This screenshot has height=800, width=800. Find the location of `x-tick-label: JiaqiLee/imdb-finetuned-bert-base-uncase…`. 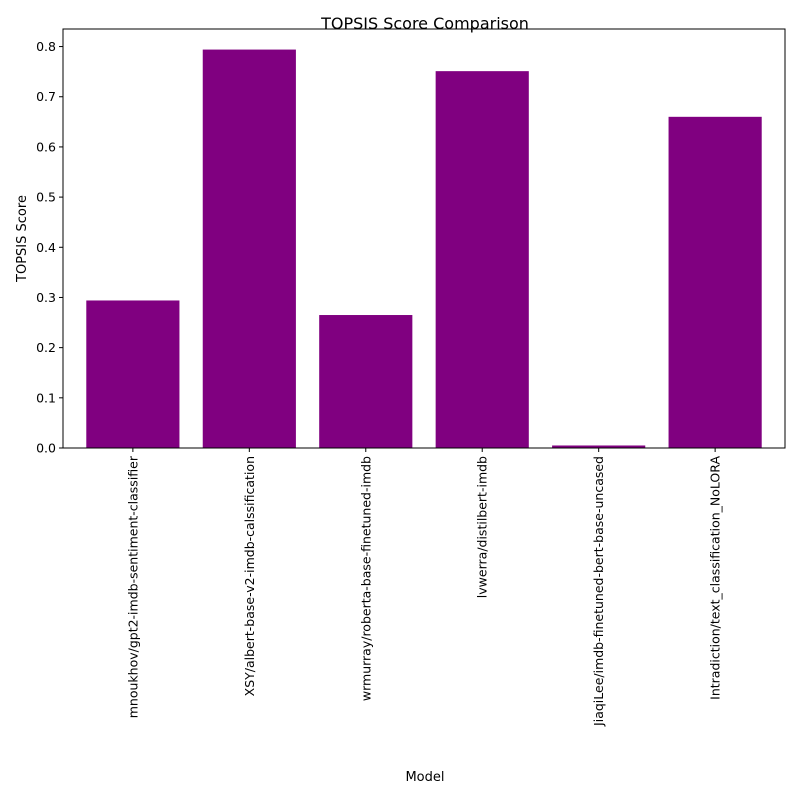

x-tick-label: JiaqiLee/imdb-finetuned-bert-base-uncase… is located at coordinates (598, 591).